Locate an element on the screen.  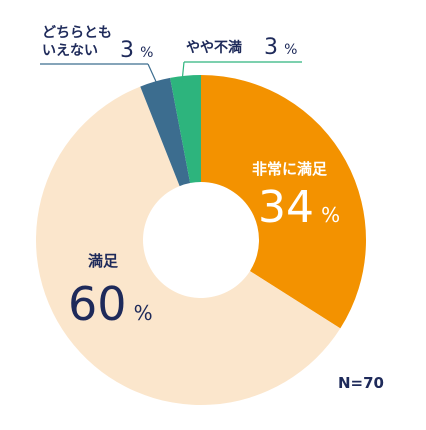
label-satisfied-unit: % is located at coordinates (143, 313).